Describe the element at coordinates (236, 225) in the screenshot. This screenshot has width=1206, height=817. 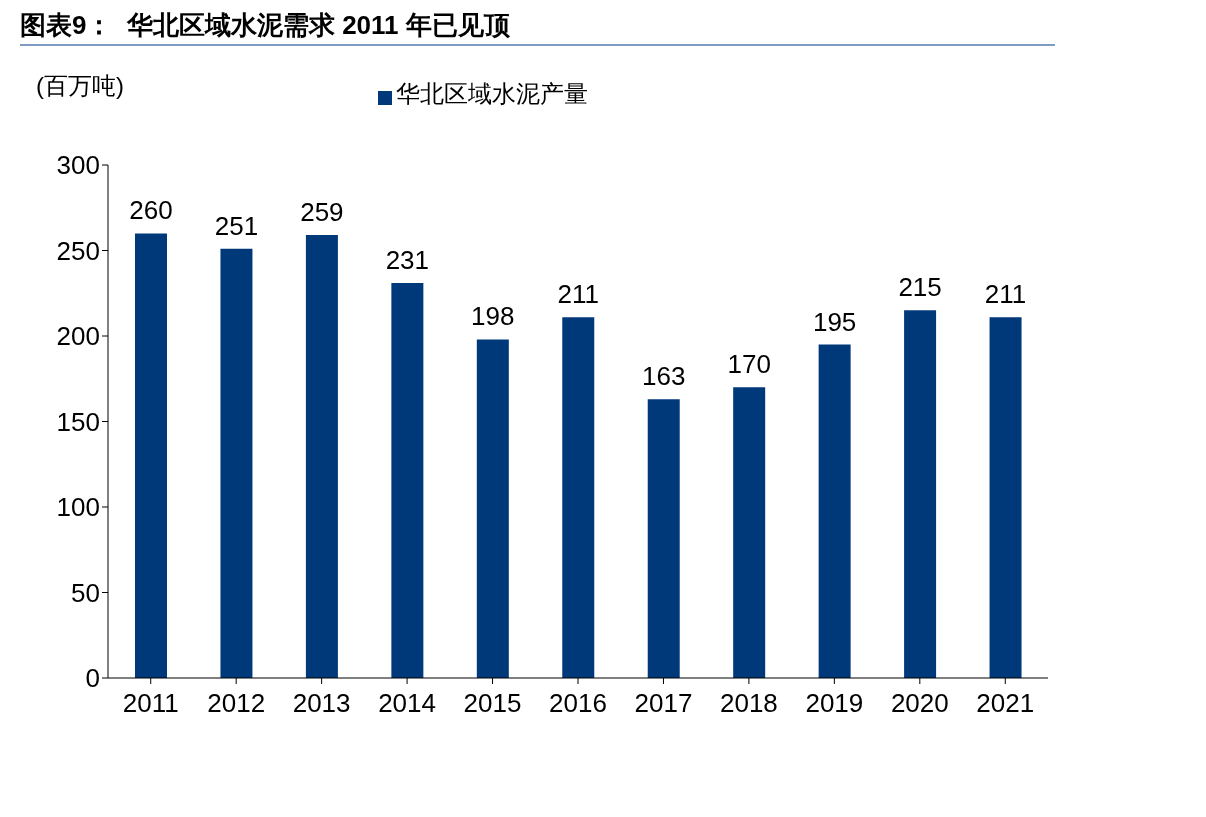
I see `data-label: 251` at that location.